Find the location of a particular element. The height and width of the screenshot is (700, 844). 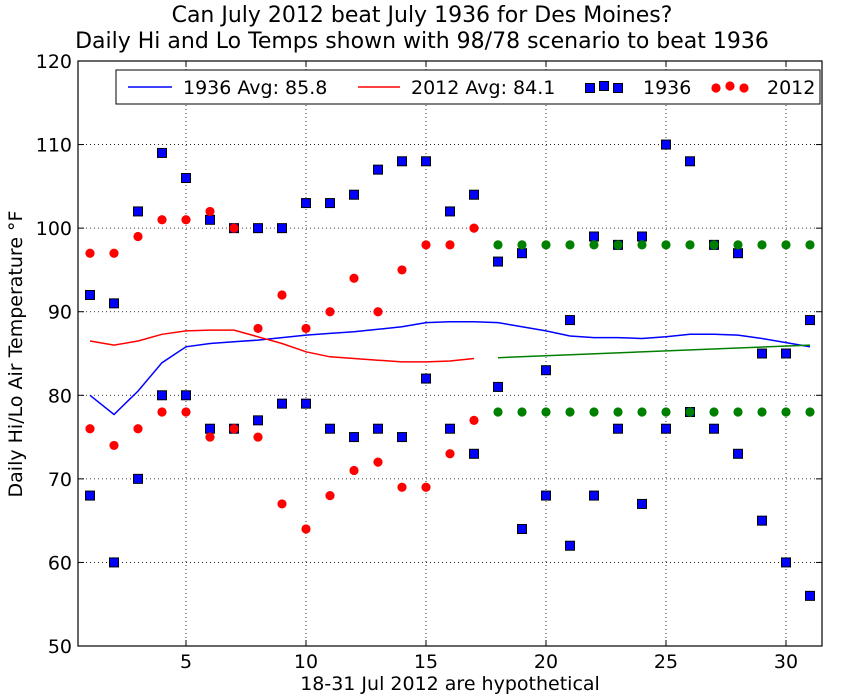

y-axis-label: Daily Hi/Lo Air Temperature °F is located at coordinates (16, 354).